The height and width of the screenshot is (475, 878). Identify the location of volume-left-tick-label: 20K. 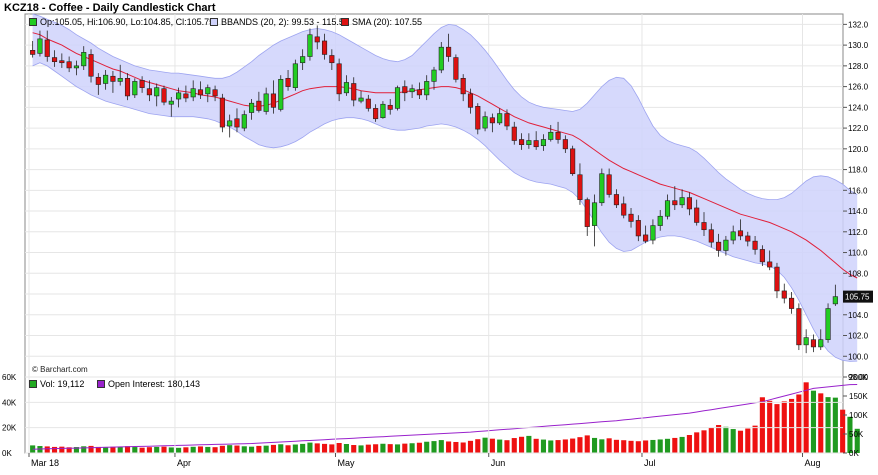
(9, 428).